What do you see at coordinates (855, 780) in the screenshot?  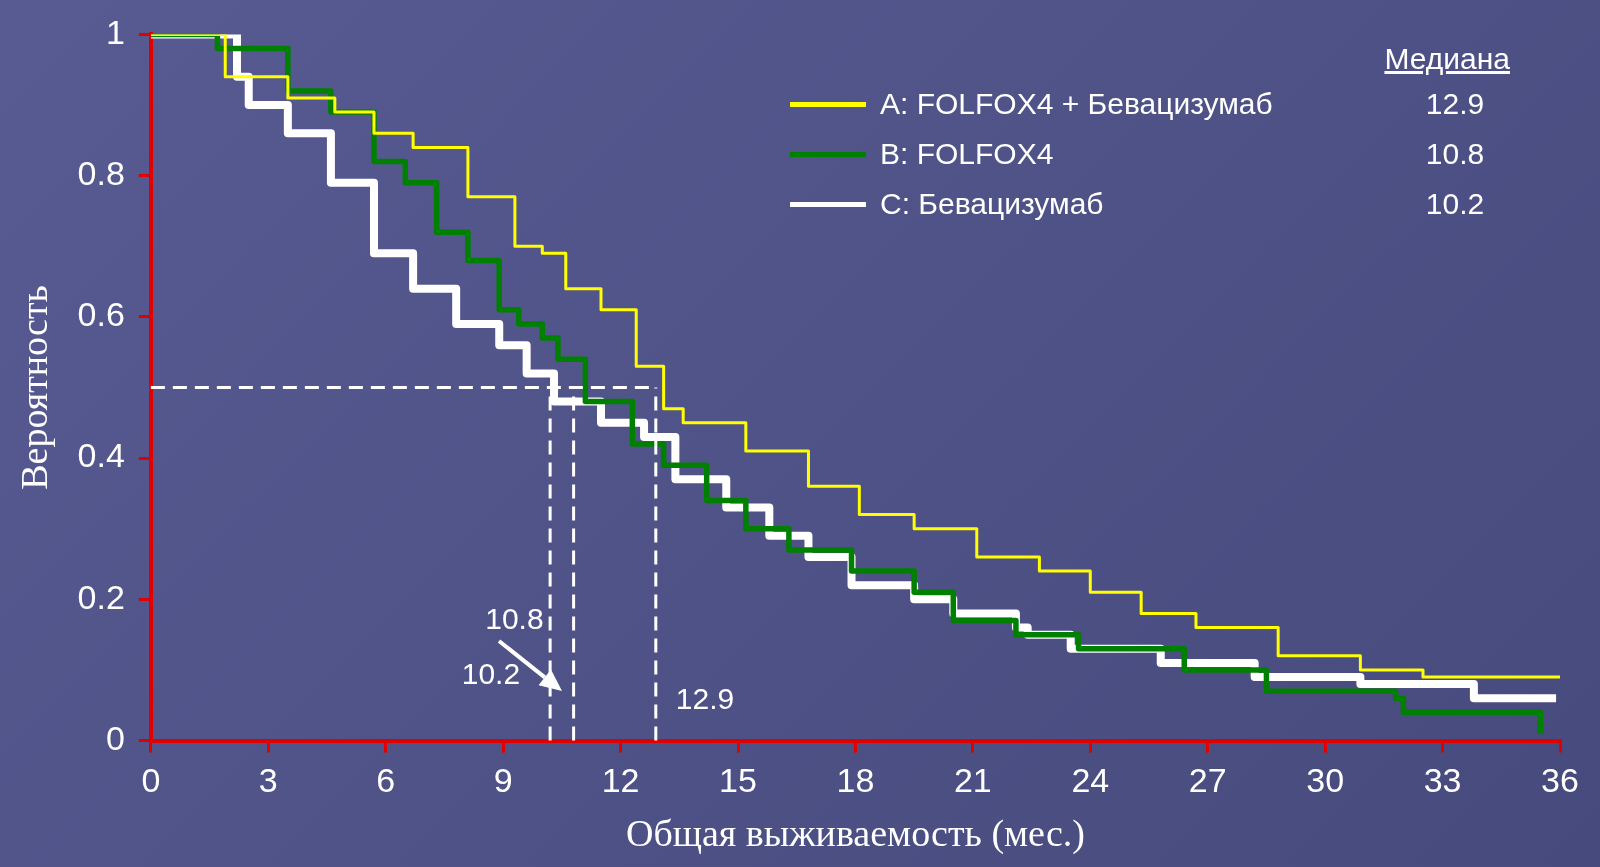 I see `x-tick-label: 18` at bounding box center [855, 780].